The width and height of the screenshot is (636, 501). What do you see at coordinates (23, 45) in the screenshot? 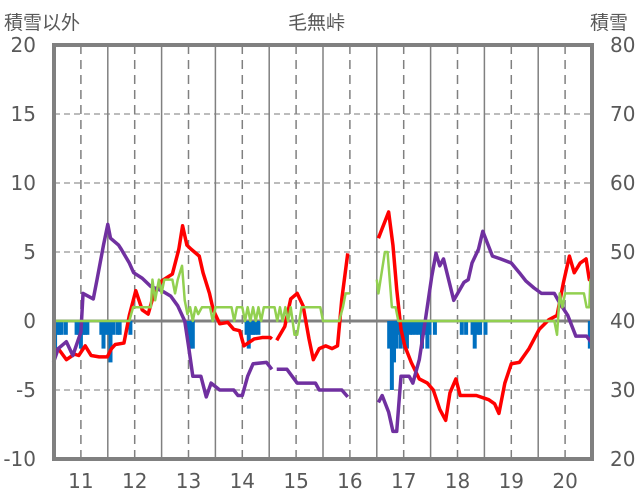
I see `left-tick-label: 20` at bounding box center [23, 45].